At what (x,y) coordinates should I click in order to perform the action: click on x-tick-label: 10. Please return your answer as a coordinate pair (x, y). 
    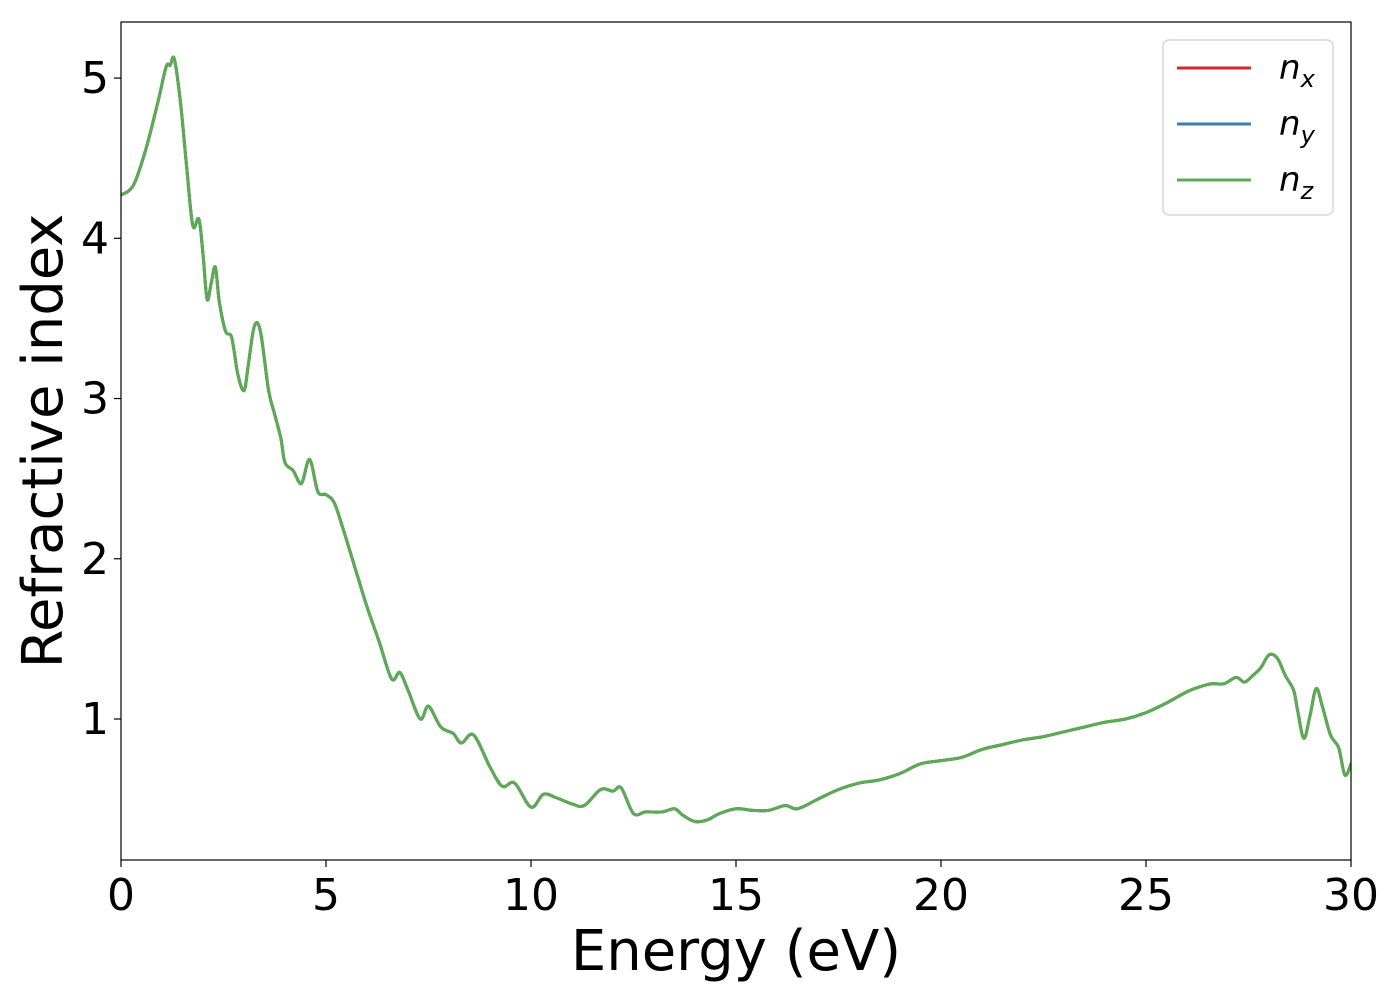
    Looking at the image, I should click on (531, 895).